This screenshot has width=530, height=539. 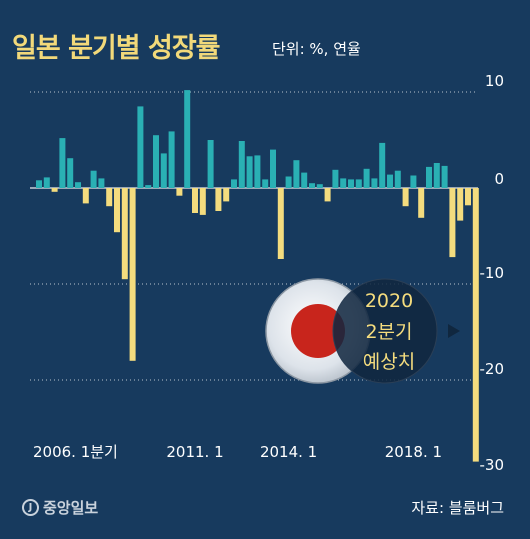 I want to click on callout-line-2: 2분기, so click(x=388, y=332).